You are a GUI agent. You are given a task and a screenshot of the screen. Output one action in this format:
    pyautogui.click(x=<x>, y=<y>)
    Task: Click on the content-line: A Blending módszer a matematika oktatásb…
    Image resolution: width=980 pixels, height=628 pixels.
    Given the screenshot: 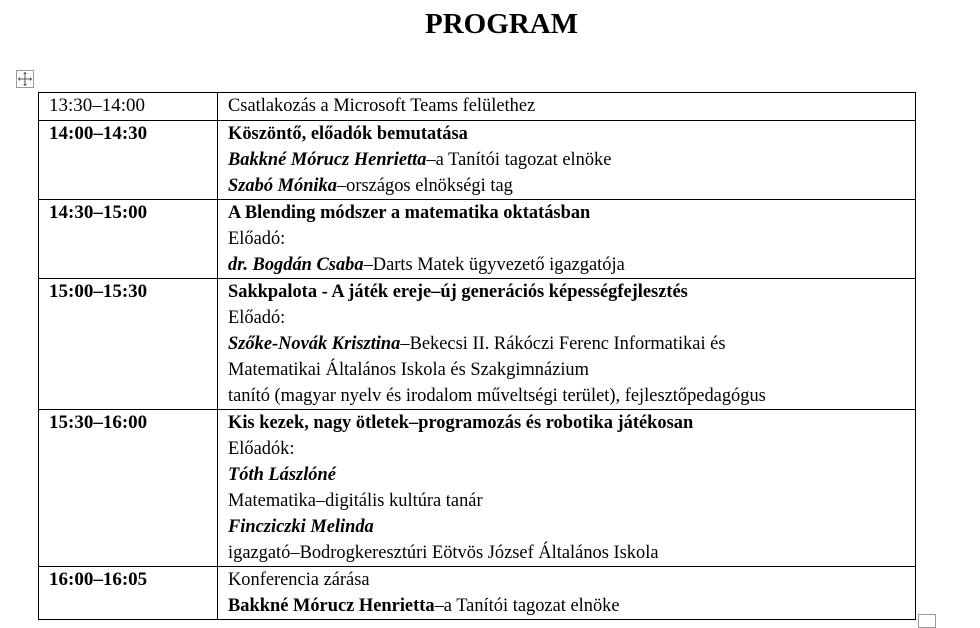 What is the action you would take?
    pyautogui.click(x=556, y=213)
    